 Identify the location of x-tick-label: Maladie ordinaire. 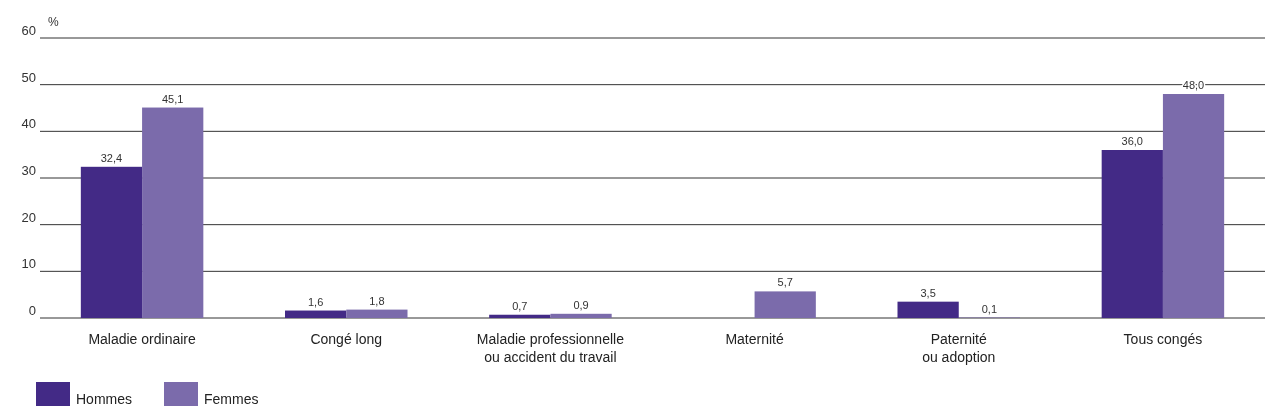
(142, 339).